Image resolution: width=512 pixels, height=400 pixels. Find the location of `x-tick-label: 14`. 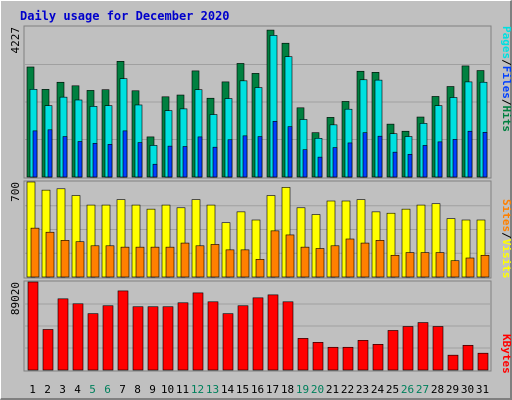

x-tick-label: 14 is located at coordinates (228, 389).